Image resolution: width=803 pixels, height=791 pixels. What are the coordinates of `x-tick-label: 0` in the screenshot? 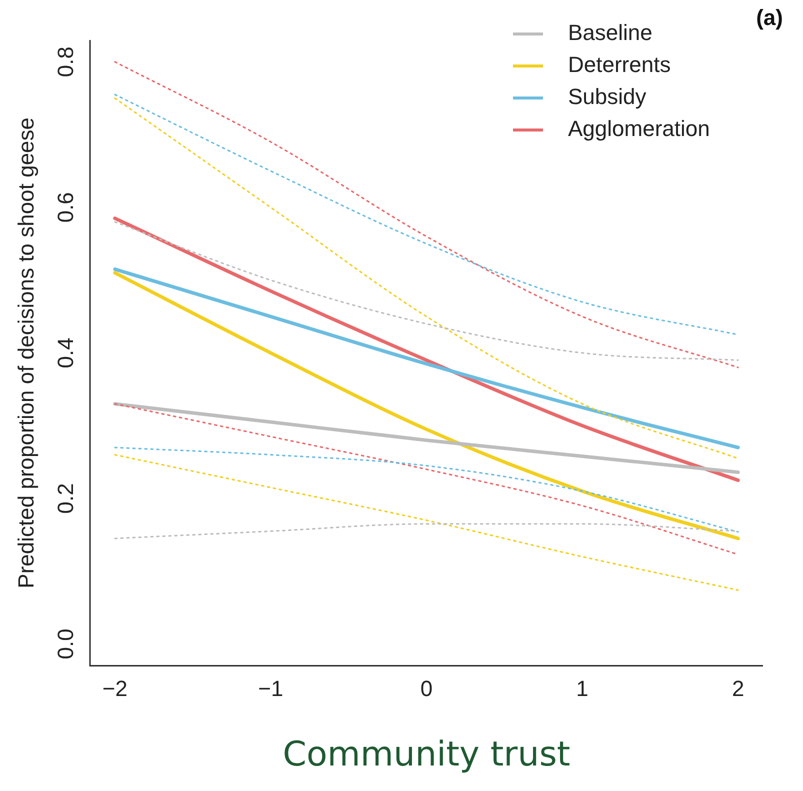 It's located at (426, 689).